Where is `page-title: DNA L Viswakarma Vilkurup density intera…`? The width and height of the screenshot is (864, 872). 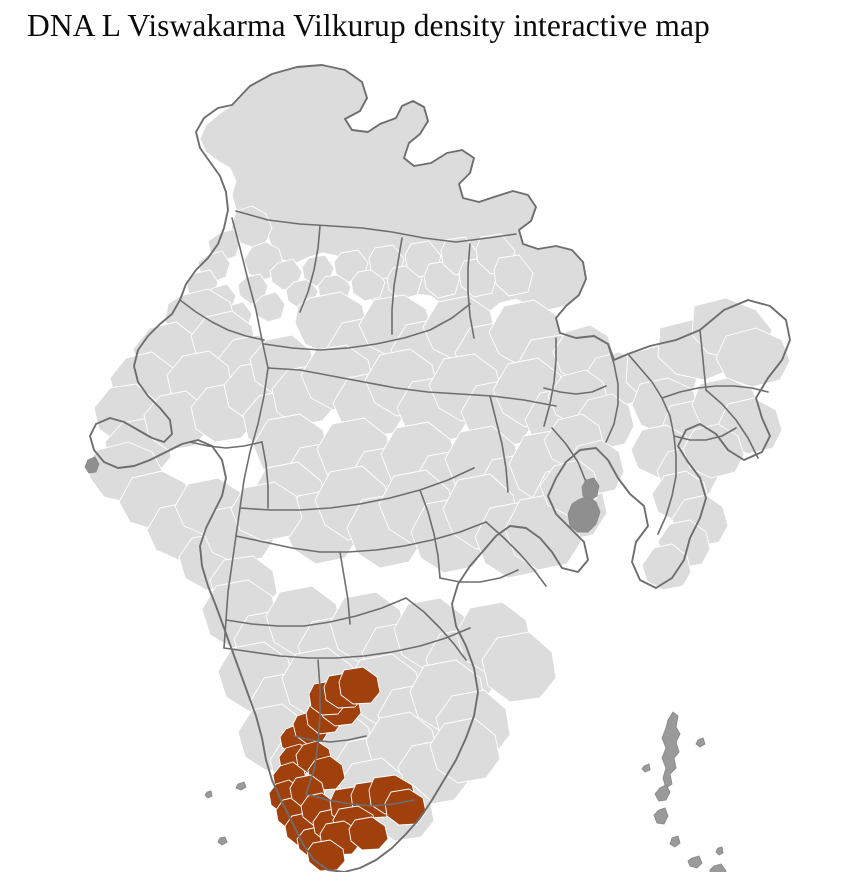
page-title: DNA L Viswakarma Vilkurup density intera… is located at coordinates (368, 25).